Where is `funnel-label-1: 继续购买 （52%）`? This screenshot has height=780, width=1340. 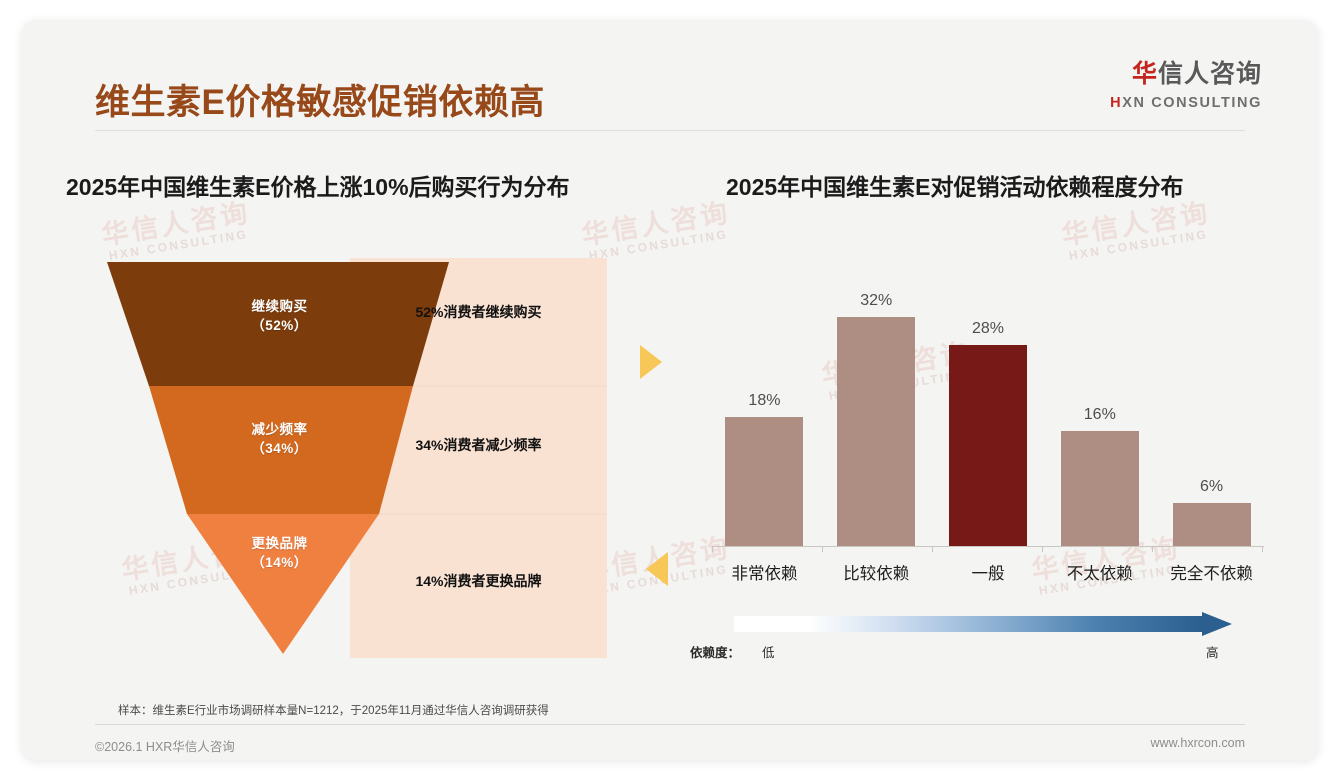
funnel-label-1: 继续购买 （52%） is located at coordinates (279, 316).